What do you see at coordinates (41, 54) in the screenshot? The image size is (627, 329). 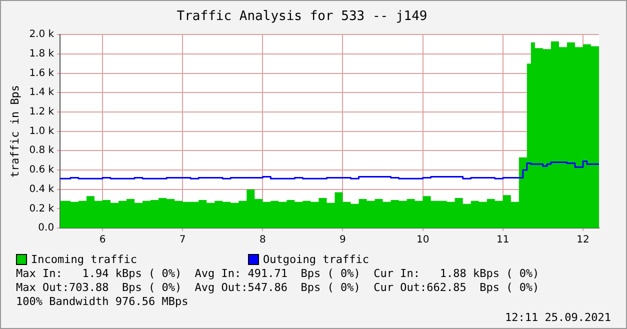 I see `y-tick-label: 1.8 k` at bounding box center [41, 54].